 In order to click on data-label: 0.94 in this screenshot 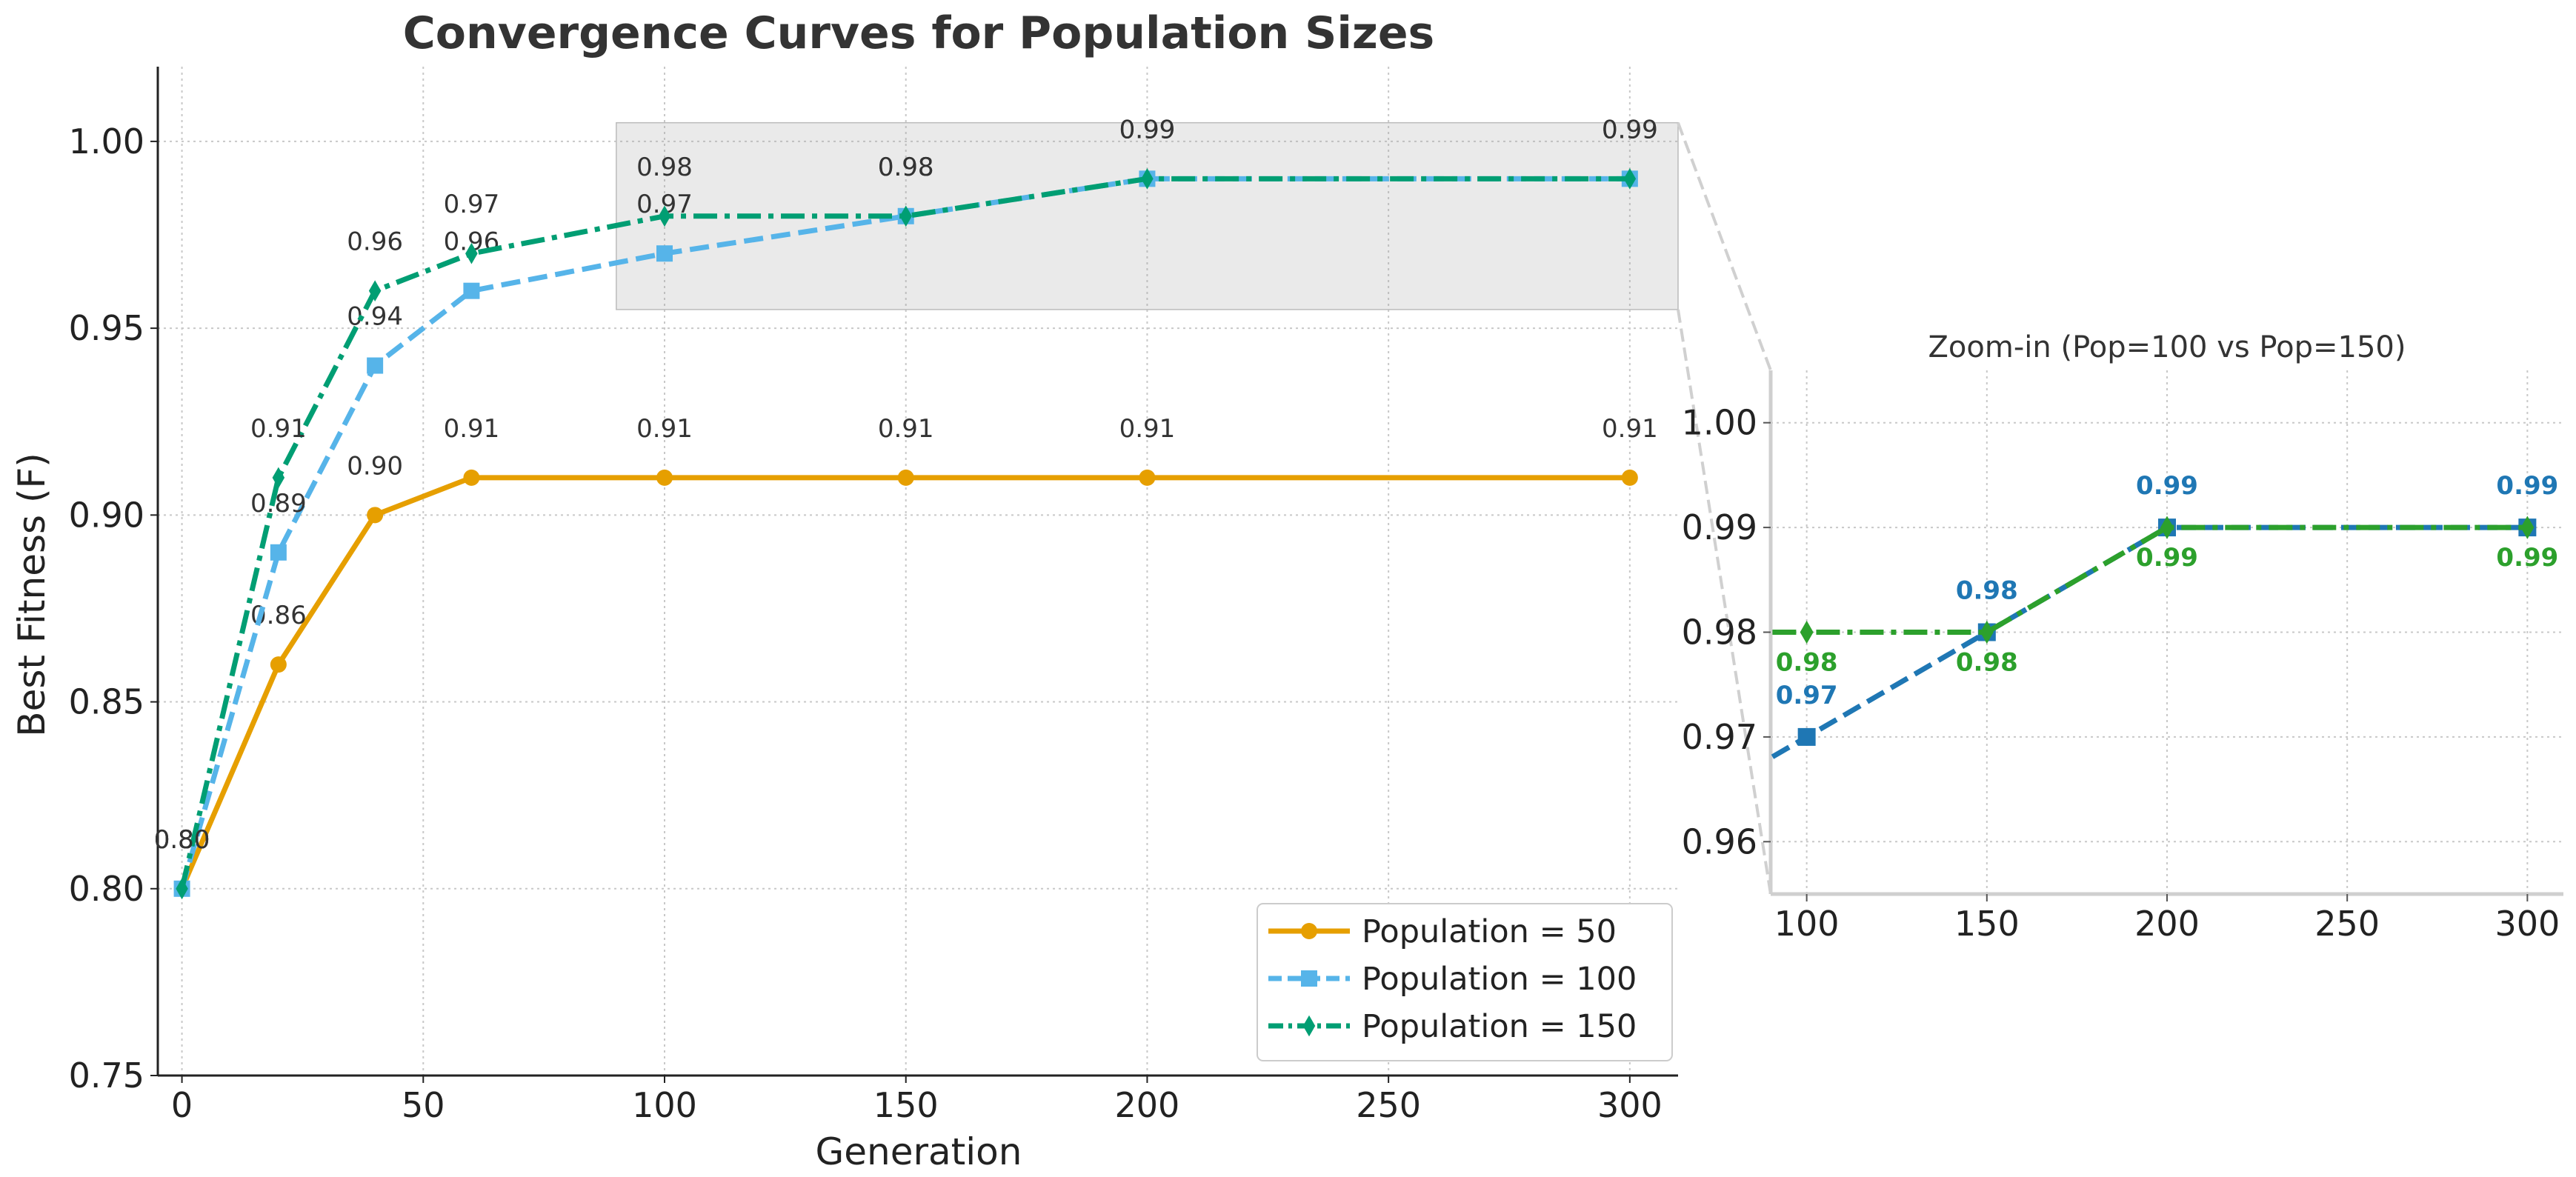, I will do `click(375, 317)`.